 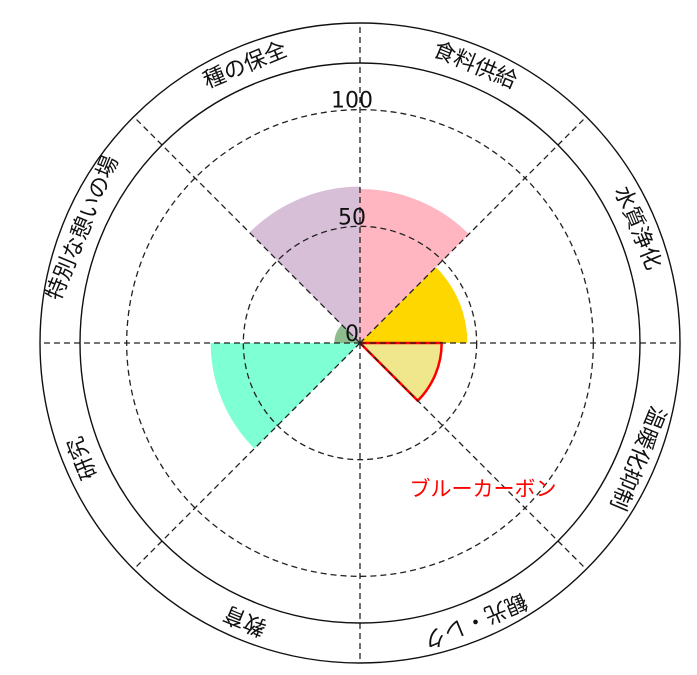 I want to click on category-label-7: 特別な憩いの場, so click(x=83, y=228).